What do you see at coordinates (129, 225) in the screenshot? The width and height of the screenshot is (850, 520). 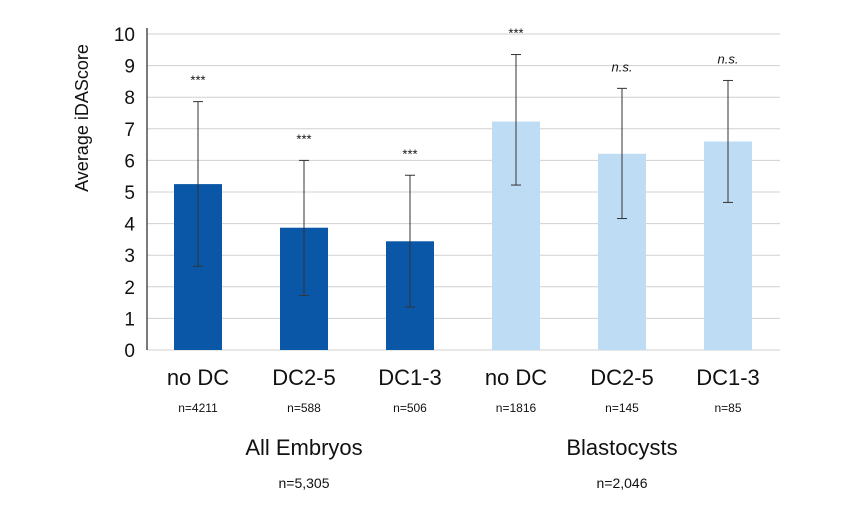 I see `y-tick-label: 4` at bounding box center [129, 225].